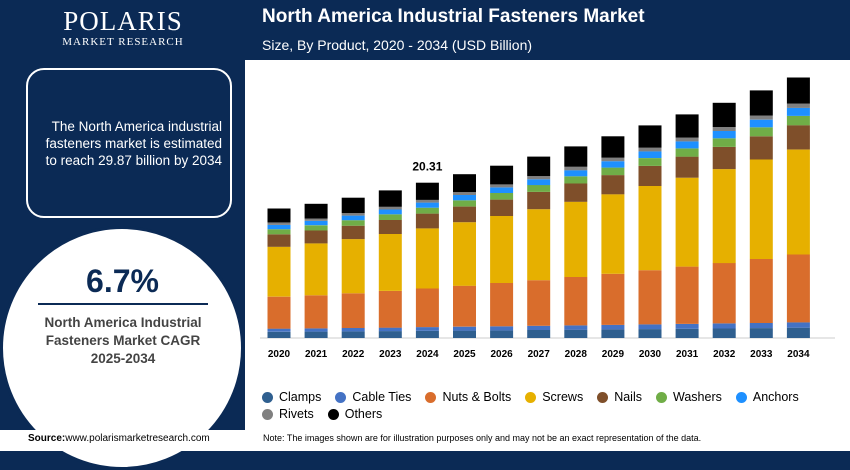  I want to click on x-tick-label-2031: 2031, so click(687, 354).